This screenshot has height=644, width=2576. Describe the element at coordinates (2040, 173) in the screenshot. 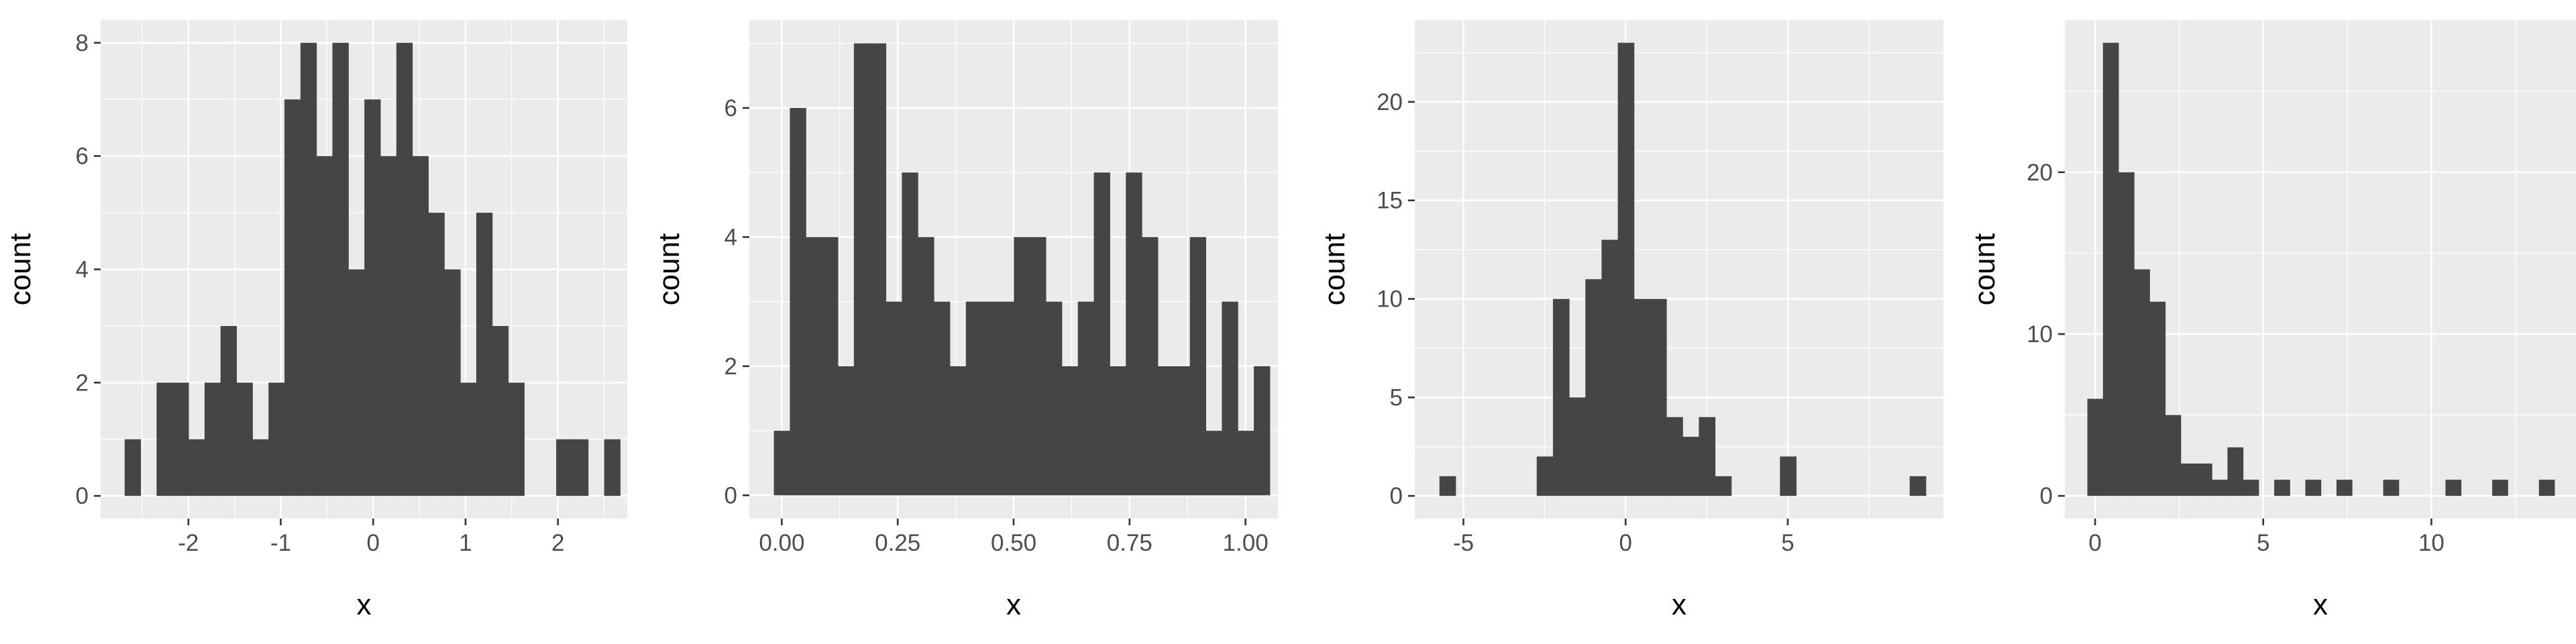

I see `y-tick-label: 20` at that location.